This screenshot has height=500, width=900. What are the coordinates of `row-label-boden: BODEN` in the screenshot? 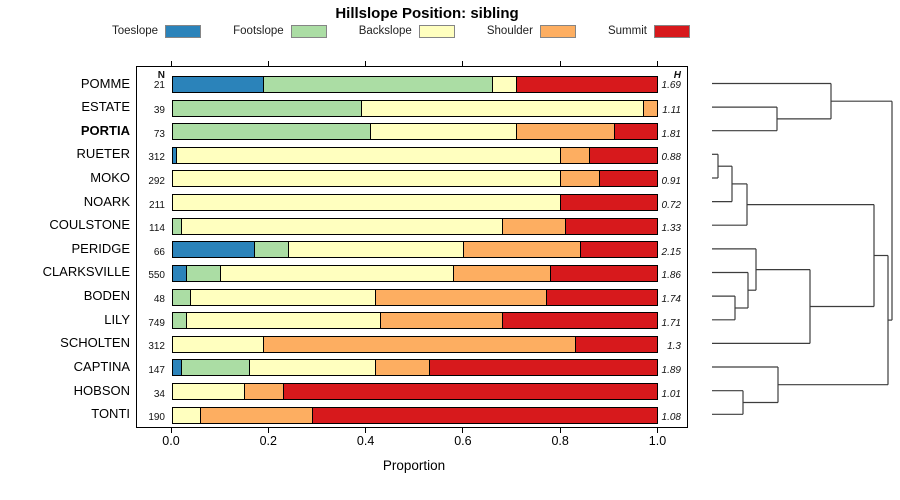 It's located at (106, 296).